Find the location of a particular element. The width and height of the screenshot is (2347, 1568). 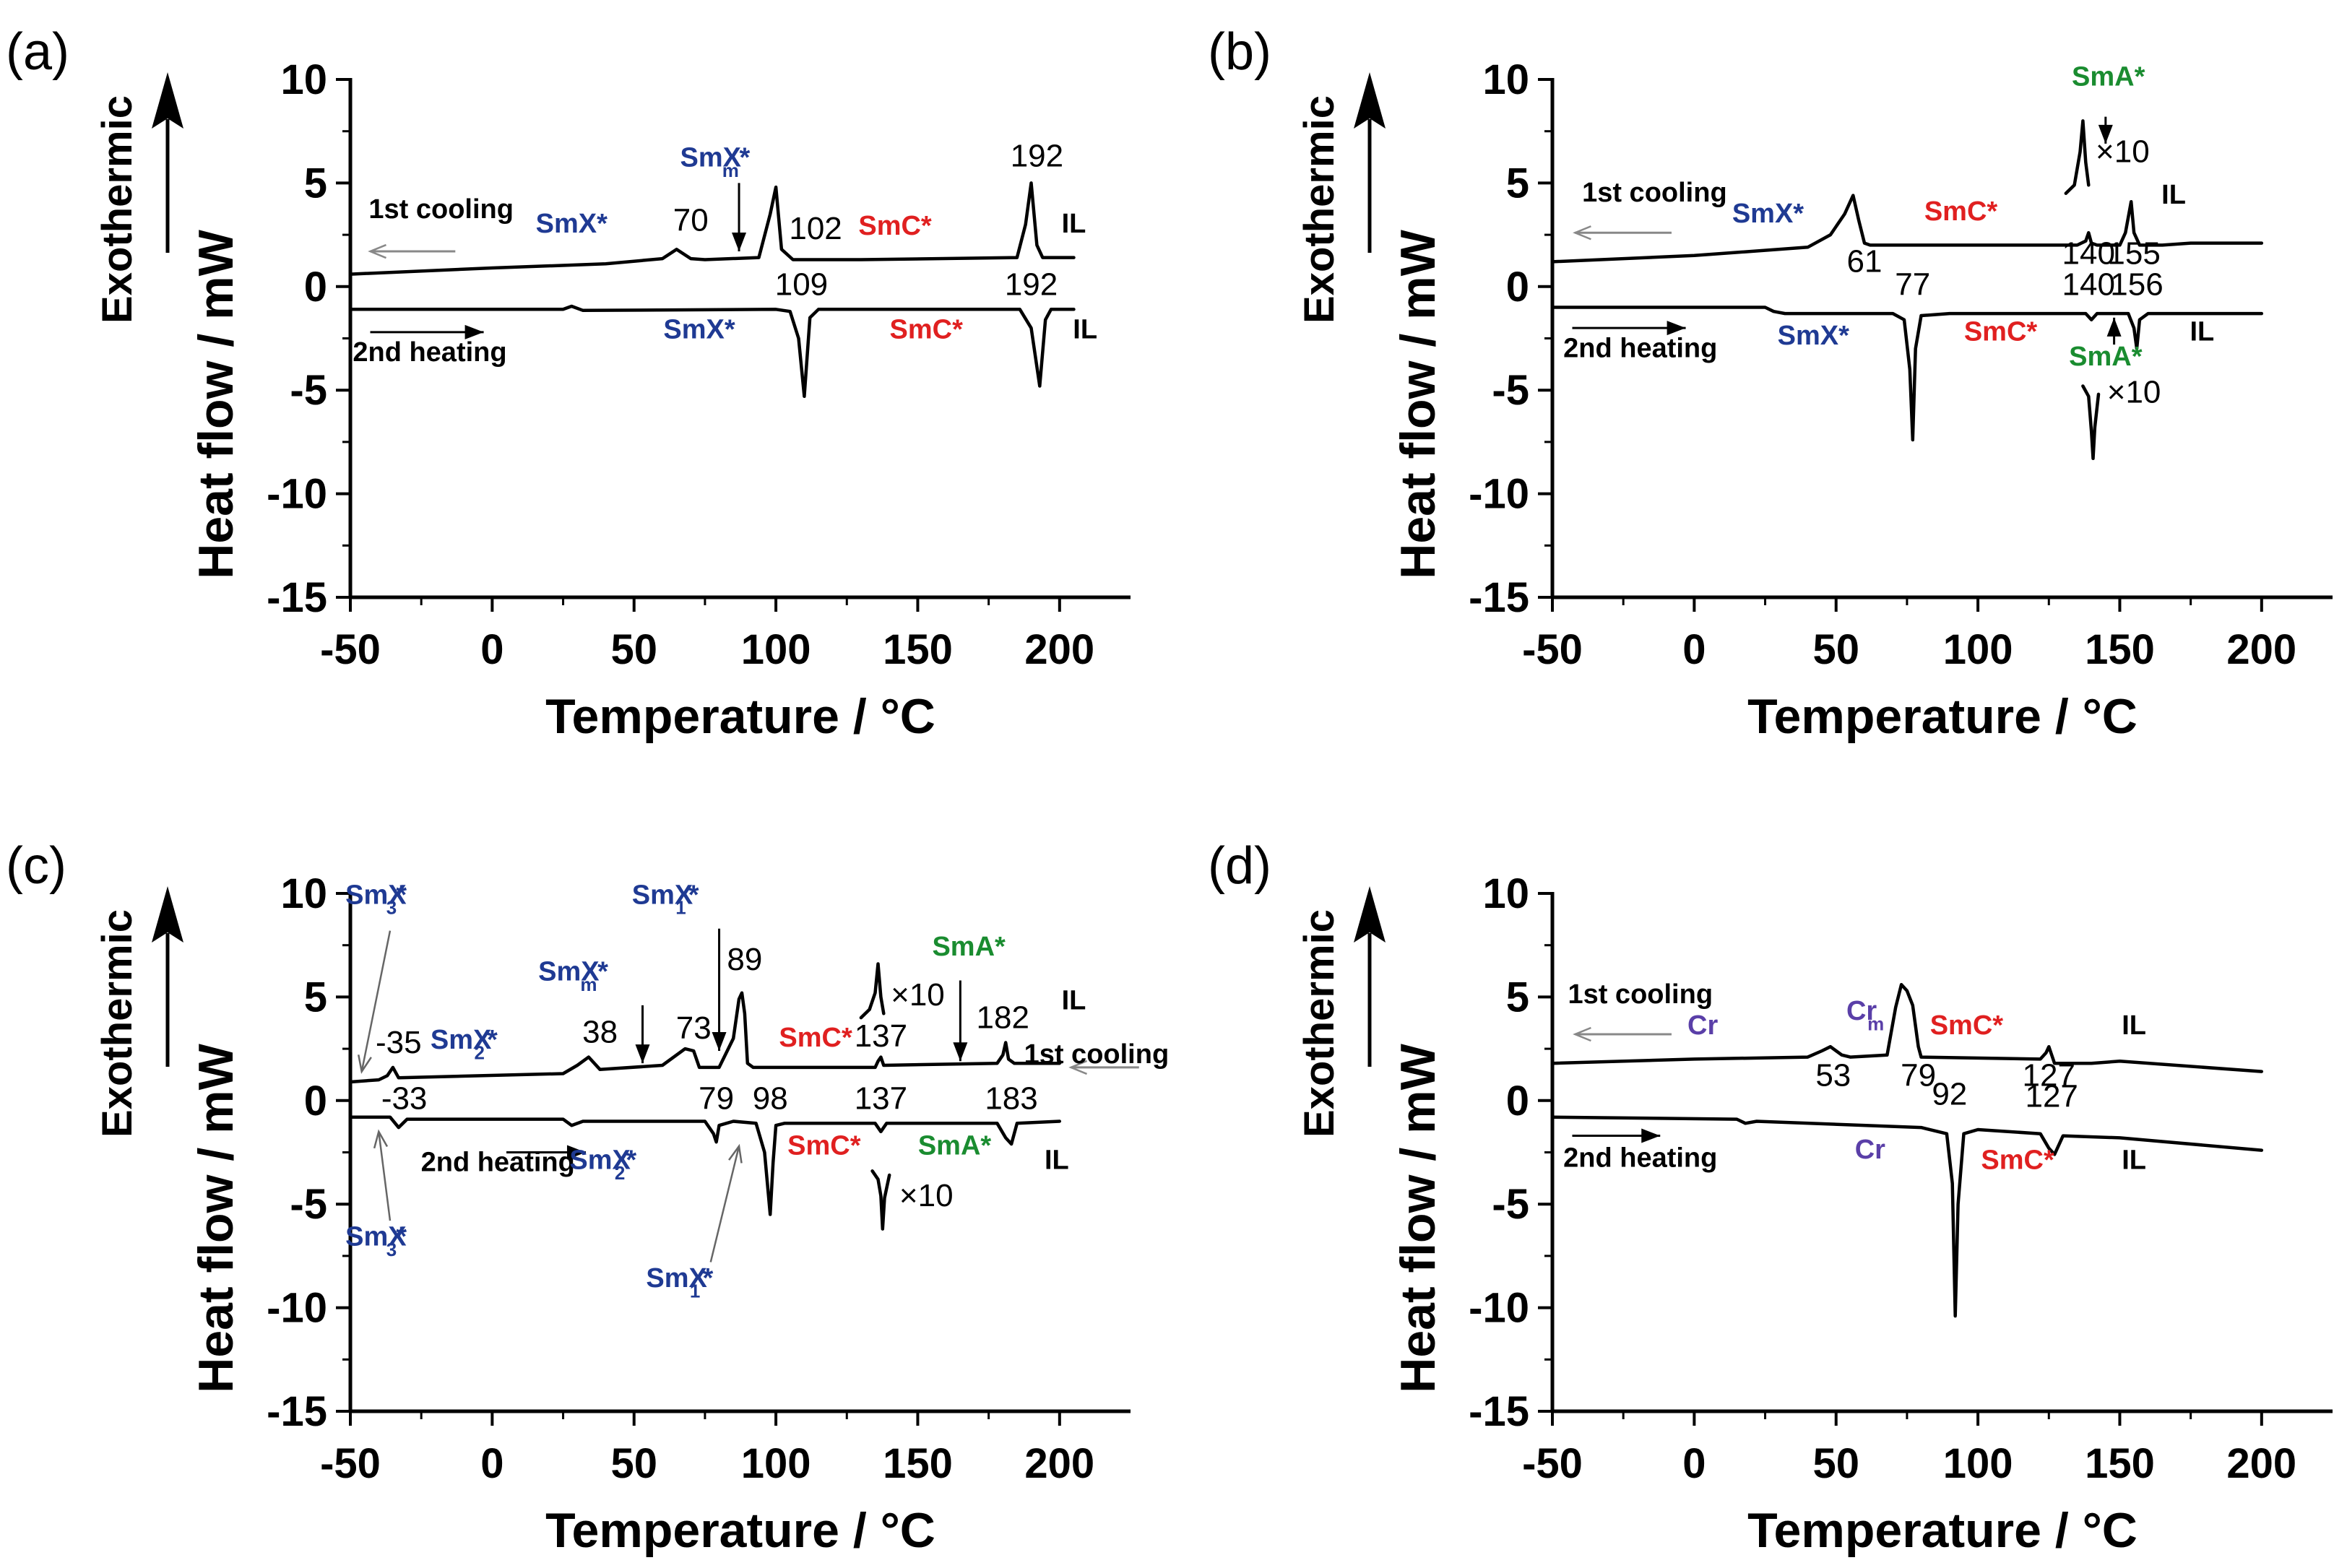

series-line-sma-10-heating is located at coordinates (880, 1200).